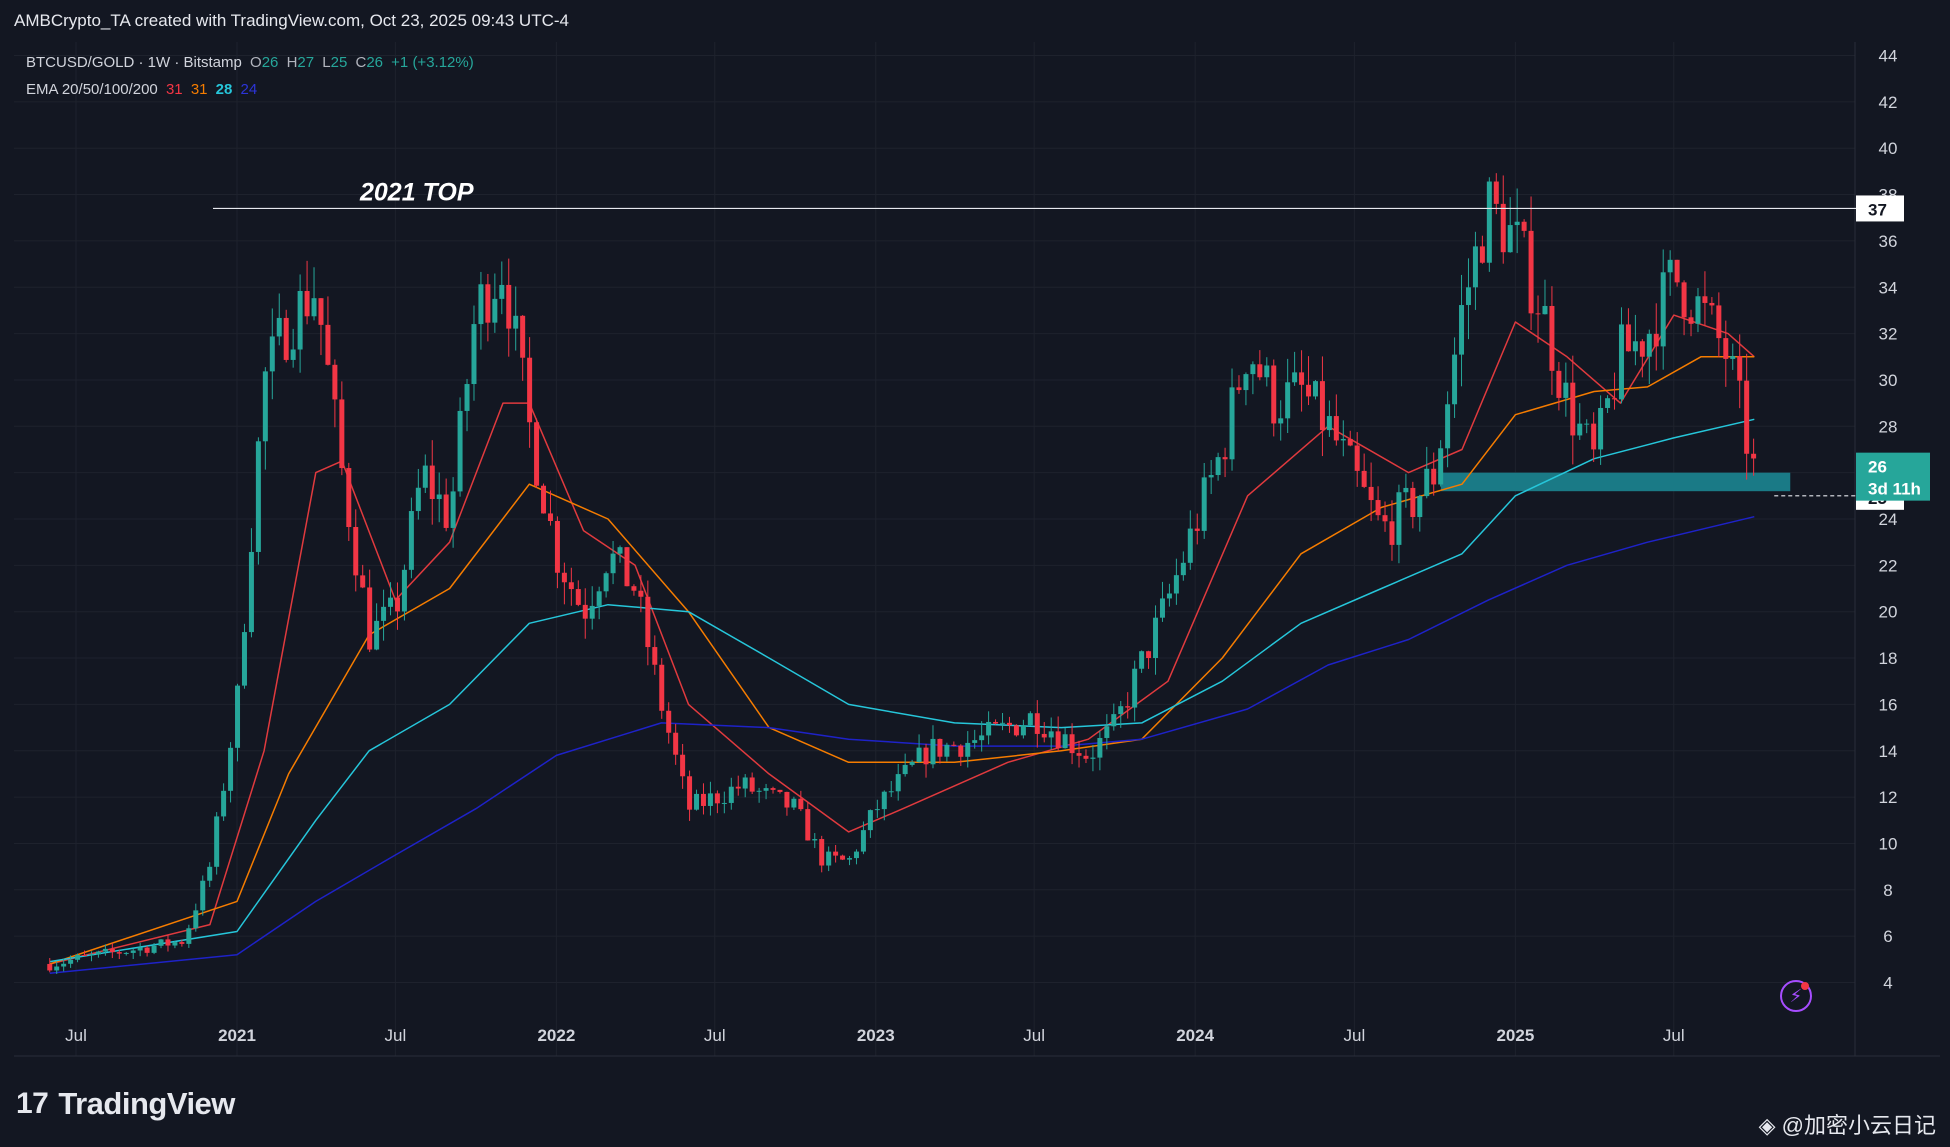 The height and width of the screenshot is (1147, 1950). I want to click on price-tick-label: 4, so click(1887, 983).